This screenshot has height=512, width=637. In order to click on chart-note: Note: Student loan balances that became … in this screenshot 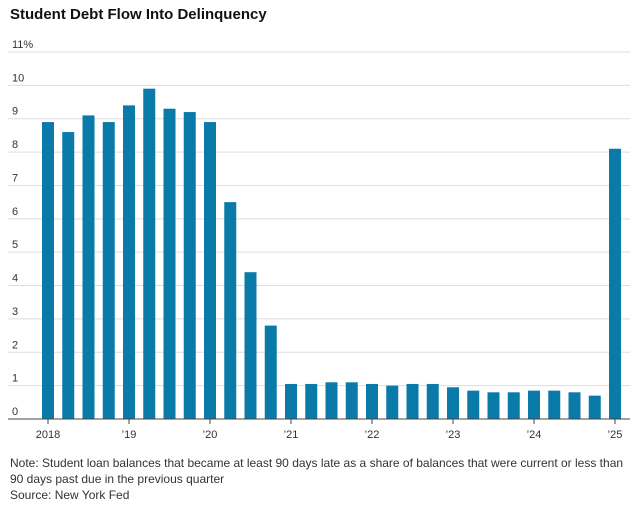, I will do `click(317, 471)`.